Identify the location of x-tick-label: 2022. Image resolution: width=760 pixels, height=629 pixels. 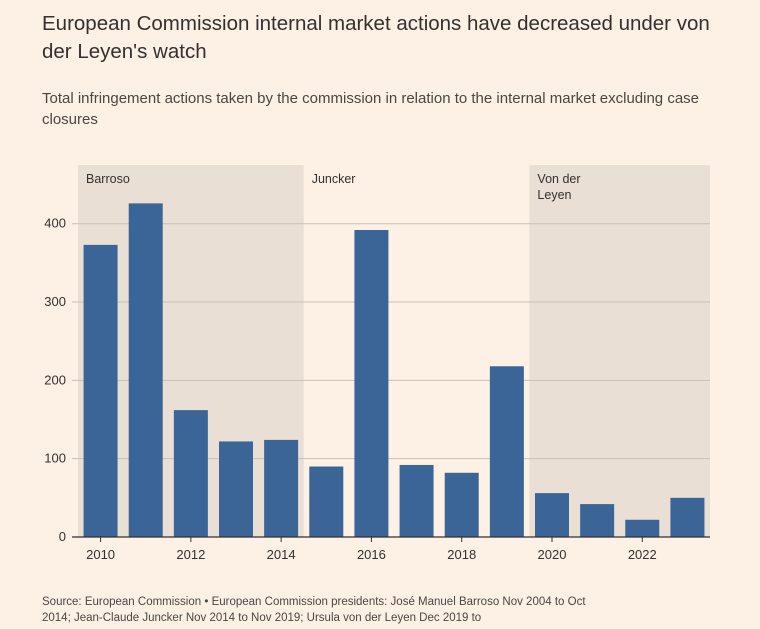
(642, 554).